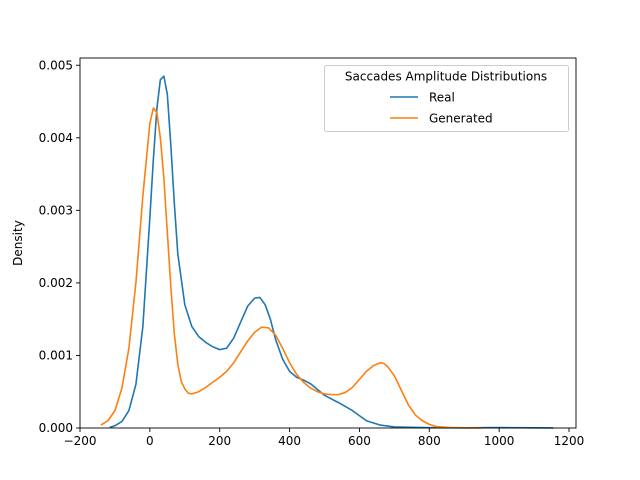 This screenshot has width=640, height=480. What do you see at coordinates (18, 243) in the screenshot?
I see `y-axis-label: Density` at bounding box center [18, 243].